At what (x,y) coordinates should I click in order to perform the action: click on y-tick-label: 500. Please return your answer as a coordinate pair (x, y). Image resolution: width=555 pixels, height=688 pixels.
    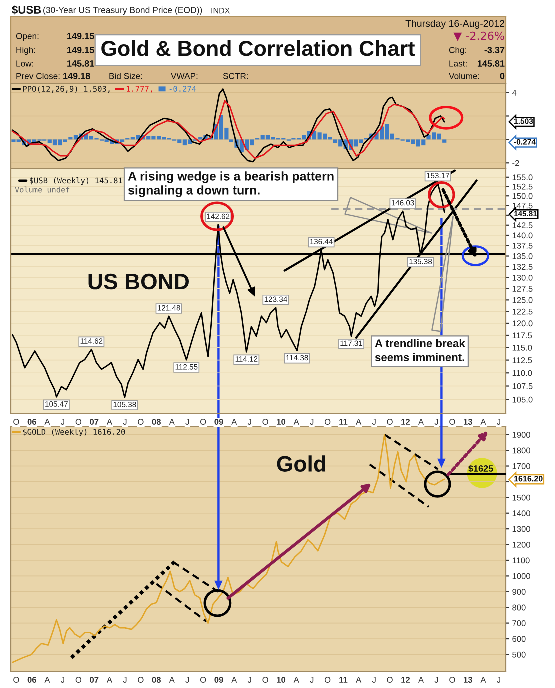
    Looking at the image, I should click on (519, 655).